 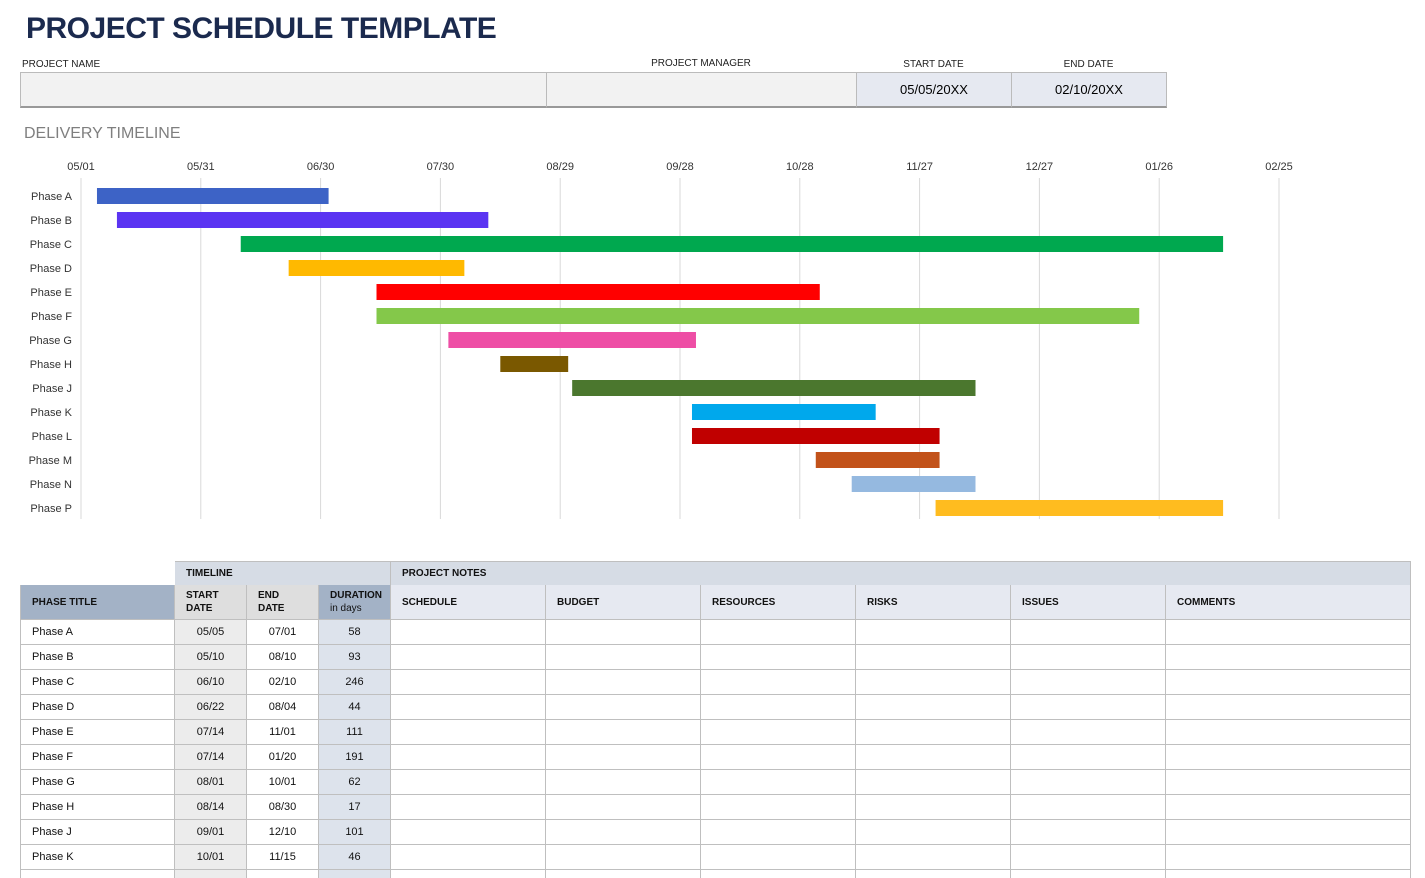 What do you see at coordinates (356, 595) in the screenshot?
I see `column-header-text: DURATION` at bounding box center [356, 595].